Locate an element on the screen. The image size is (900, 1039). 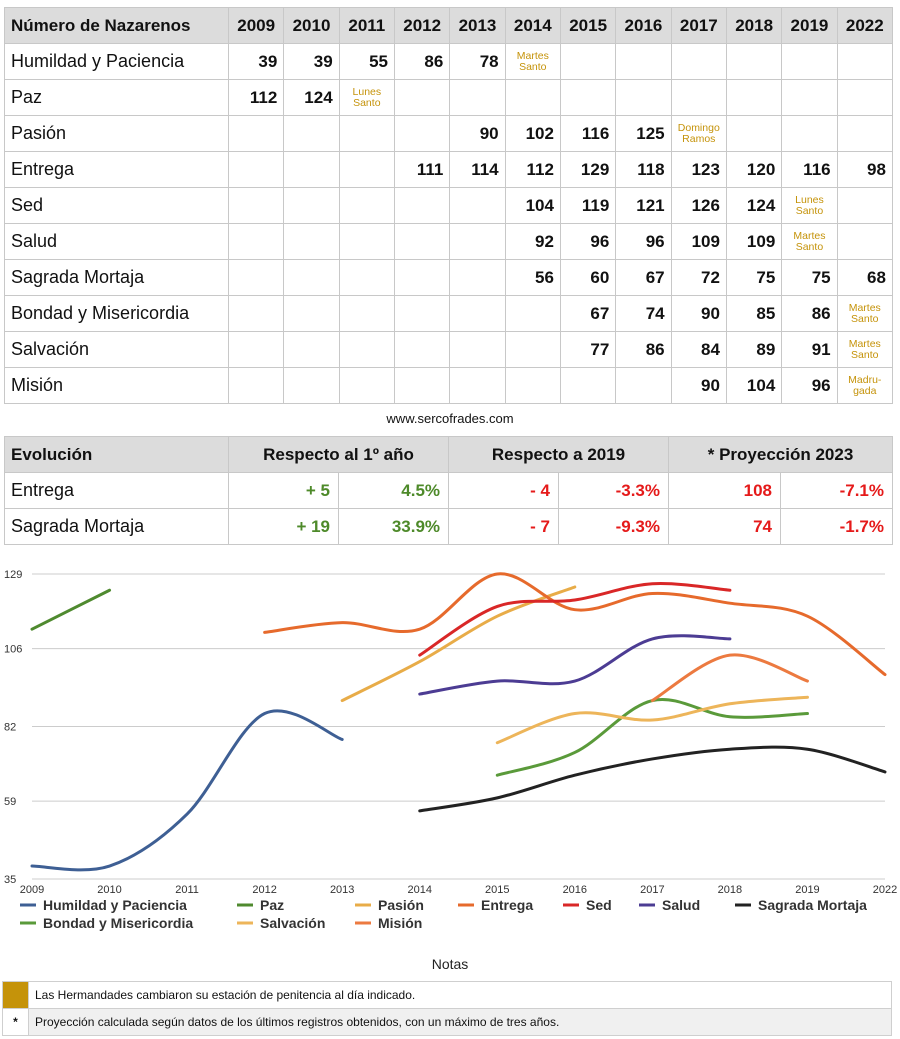
nazarenos-row: Salvación 77 86 84 89 91 Martes Santo is located at coordinates (448, 349).